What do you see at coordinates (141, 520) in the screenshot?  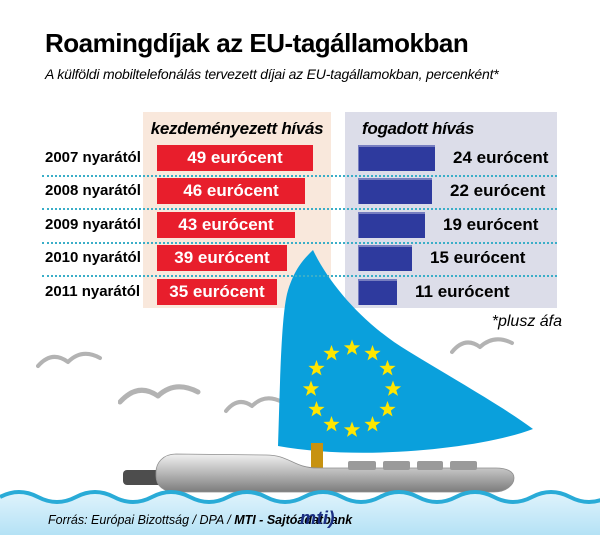 I see `source-prefix: Forrás: Európai Bizottság / DPA /` at bounding box center [141, 520].